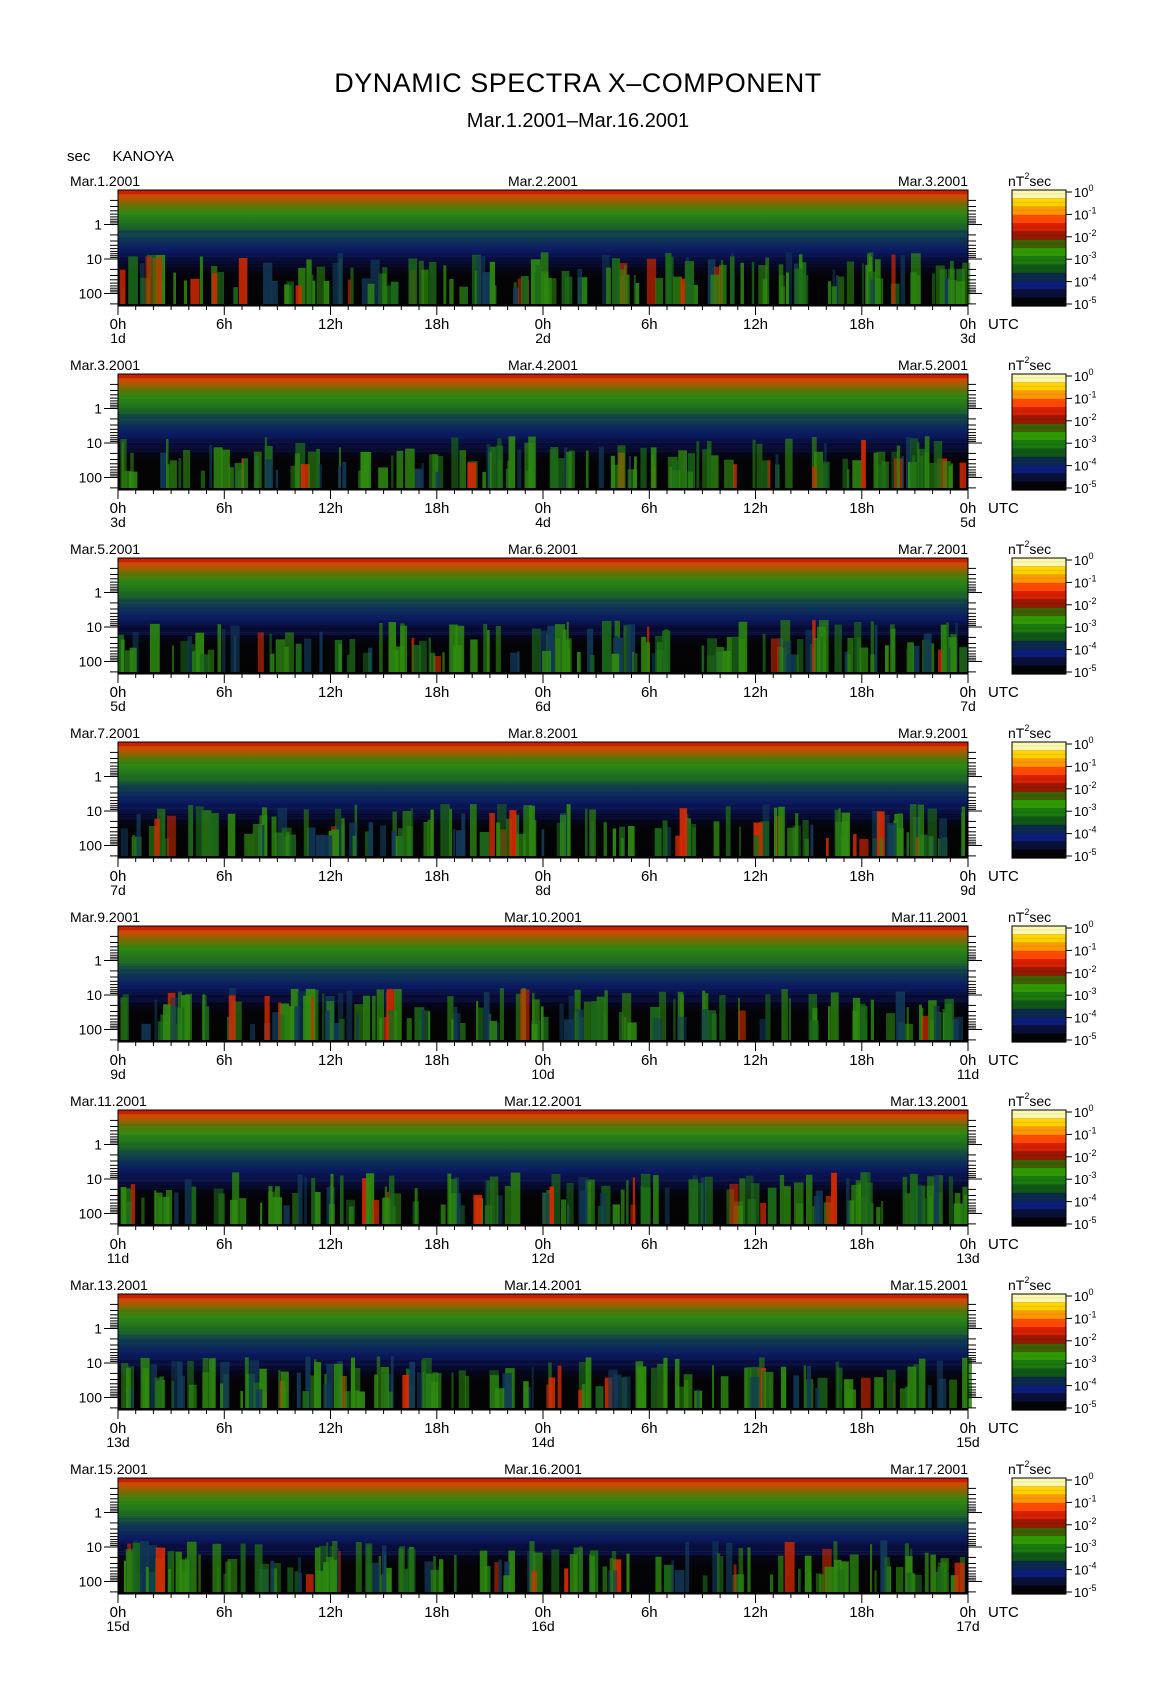 This screenshot has width=1156, height=1704. I want to click on day-label: 7d, so click(118, 890).